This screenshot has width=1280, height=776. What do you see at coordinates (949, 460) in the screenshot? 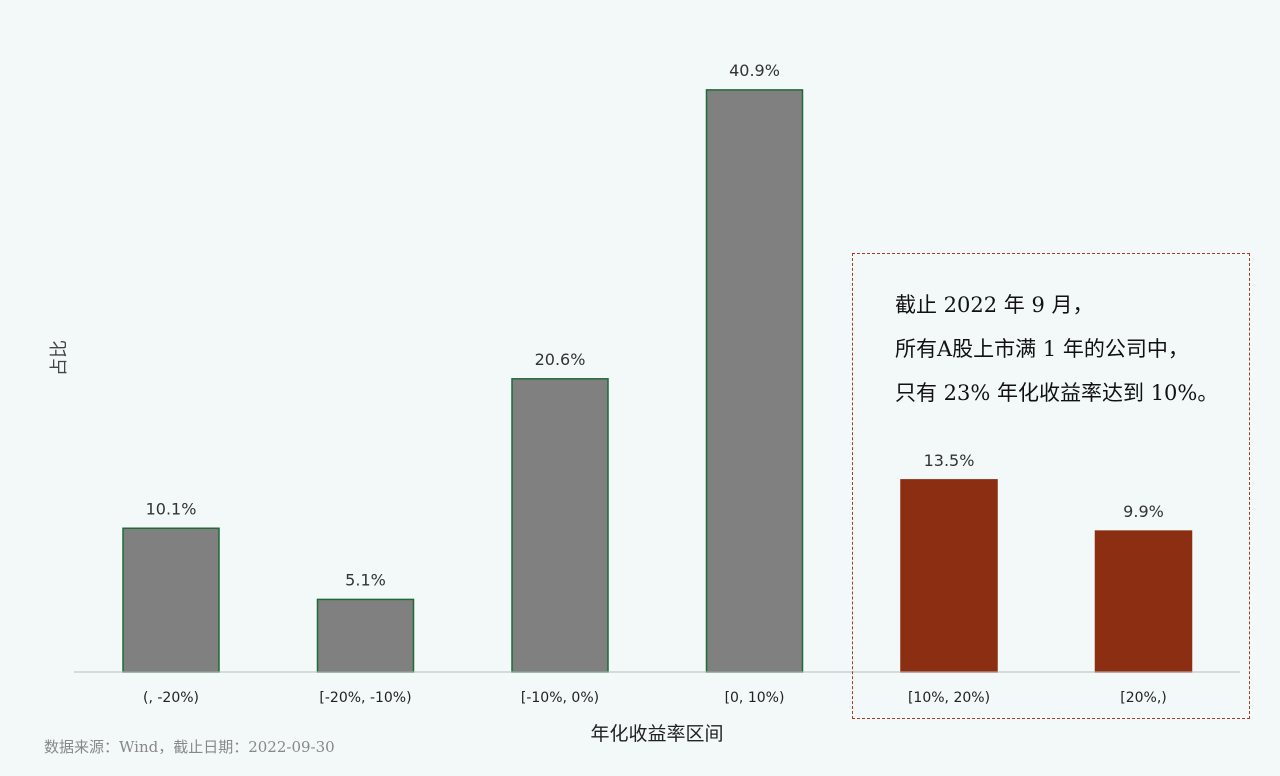
I see `data-label-4: 13.5%` at bounding box center [949, 460].